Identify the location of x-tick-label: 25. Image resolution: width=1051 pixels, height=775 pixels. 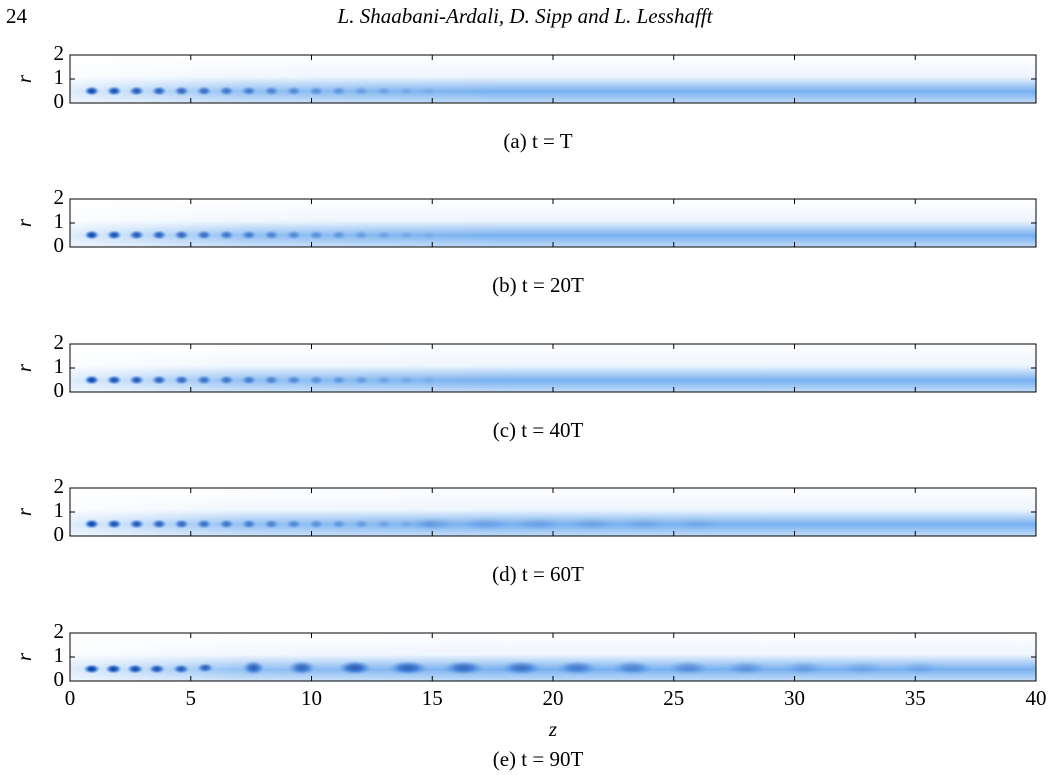
(673, 698).